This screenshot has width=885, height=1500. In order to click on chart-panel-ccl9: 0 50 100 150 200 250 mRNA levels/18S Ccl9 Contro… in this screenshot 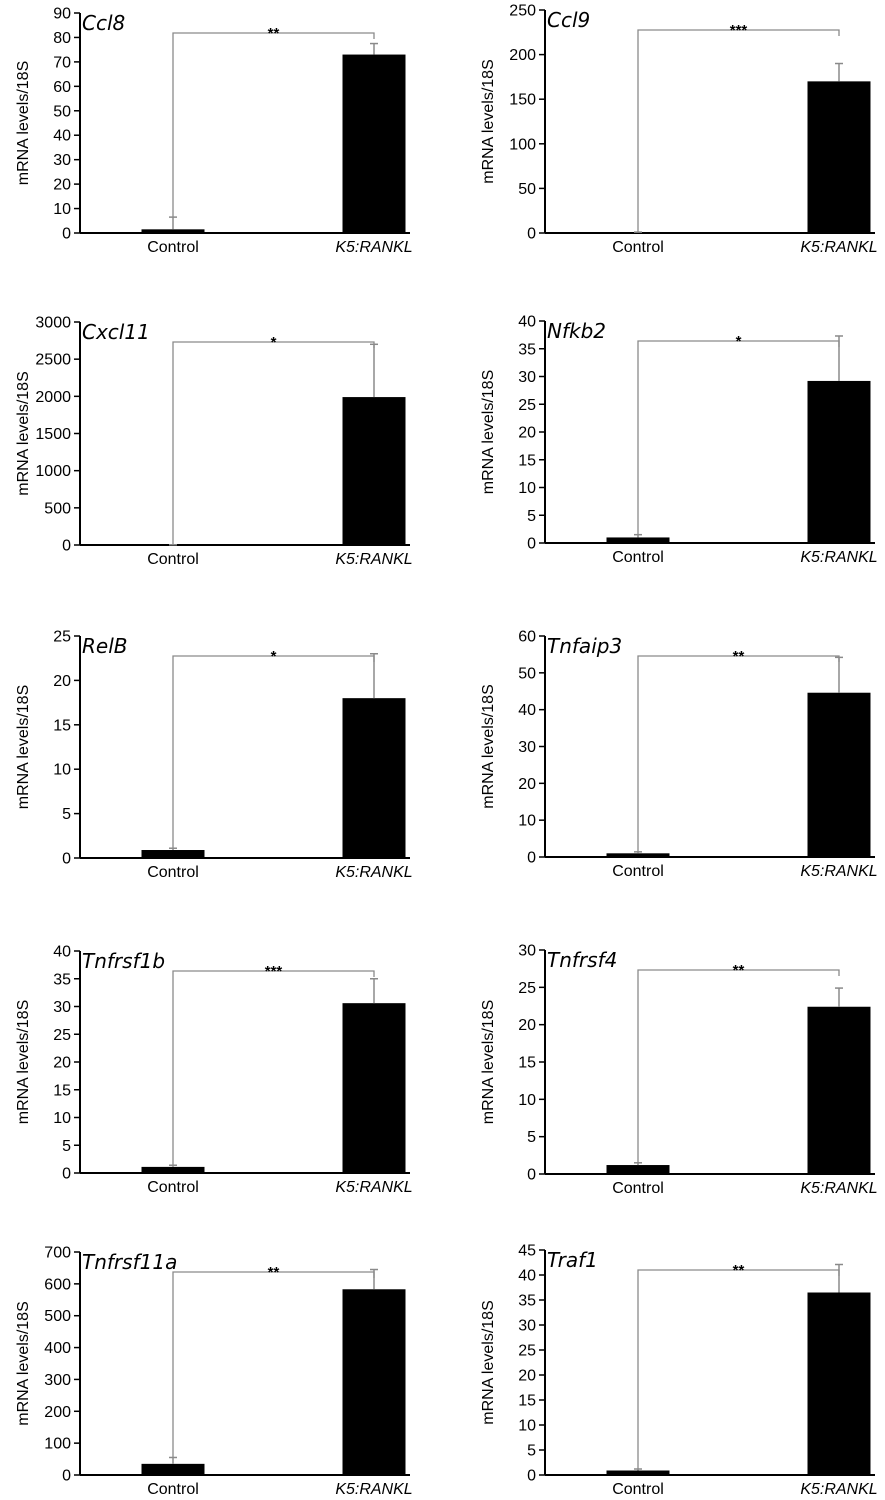, I will do `click(679, 130)`.